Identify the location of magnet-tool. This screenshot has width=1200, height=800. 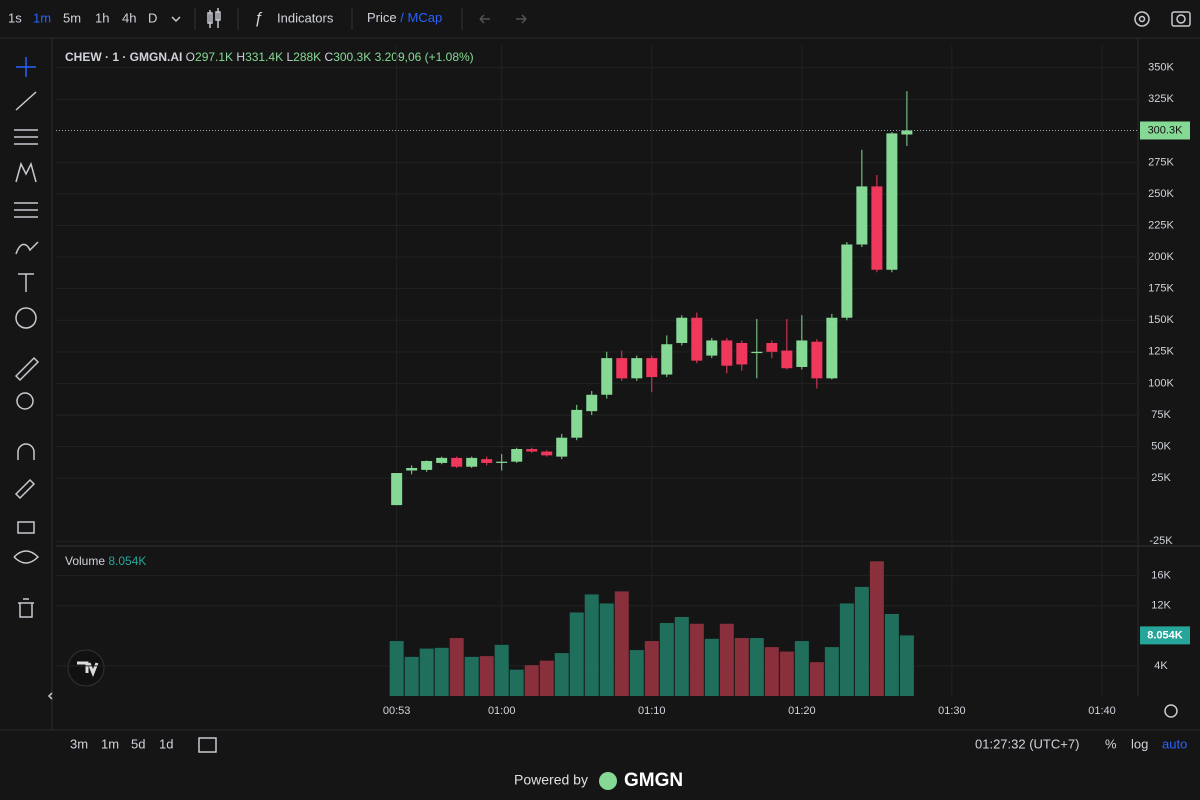
(26, 451).